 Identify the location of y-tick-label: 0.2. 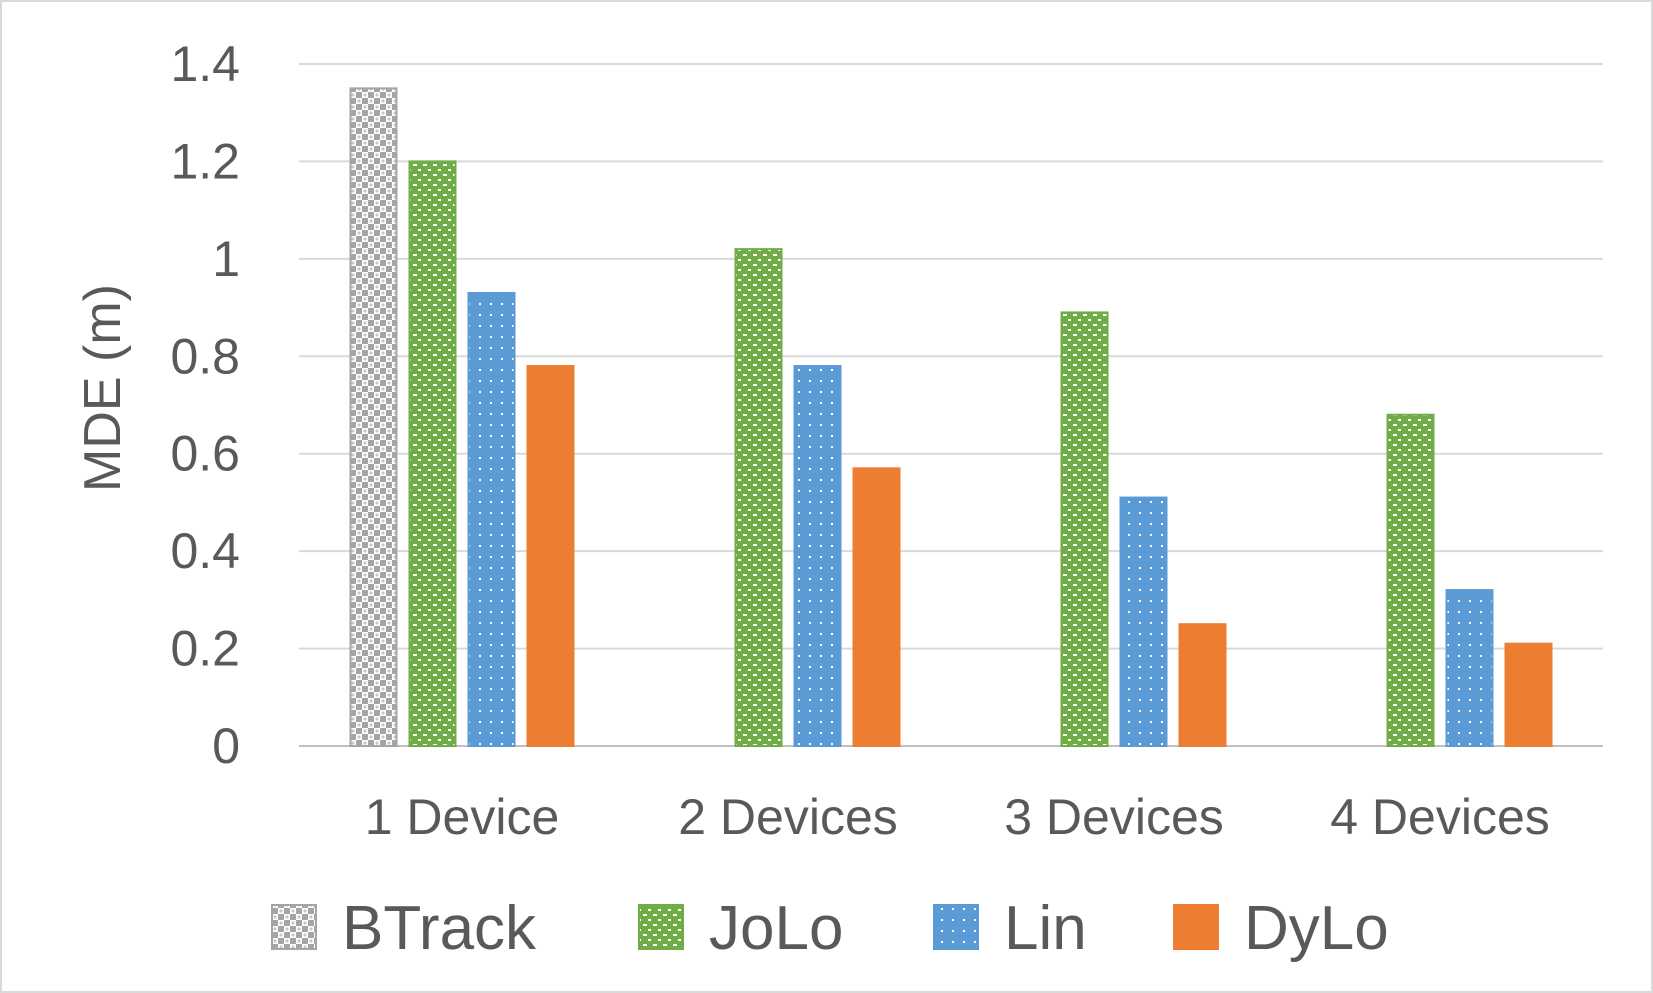
(205, 649).